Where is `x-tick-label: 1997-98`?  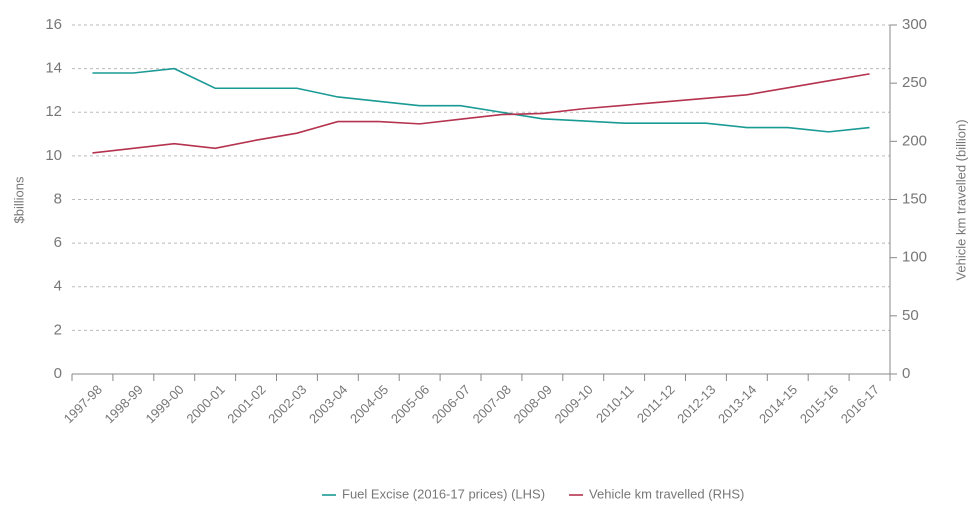
x-tick-label: 1997-98 is located at coordinates (83, 404).